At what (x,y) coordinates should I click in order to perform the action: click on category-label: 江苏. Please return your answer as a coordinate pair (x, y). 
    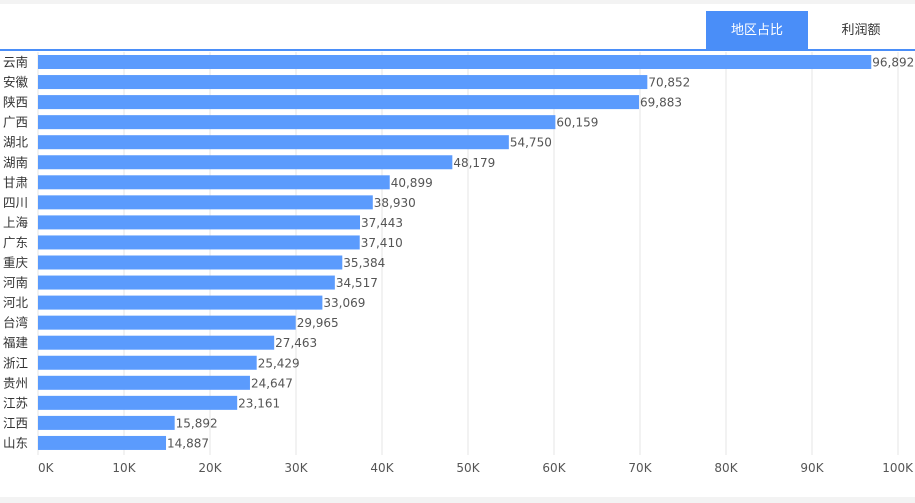
    Looking at the image, I should click on (15, 402).